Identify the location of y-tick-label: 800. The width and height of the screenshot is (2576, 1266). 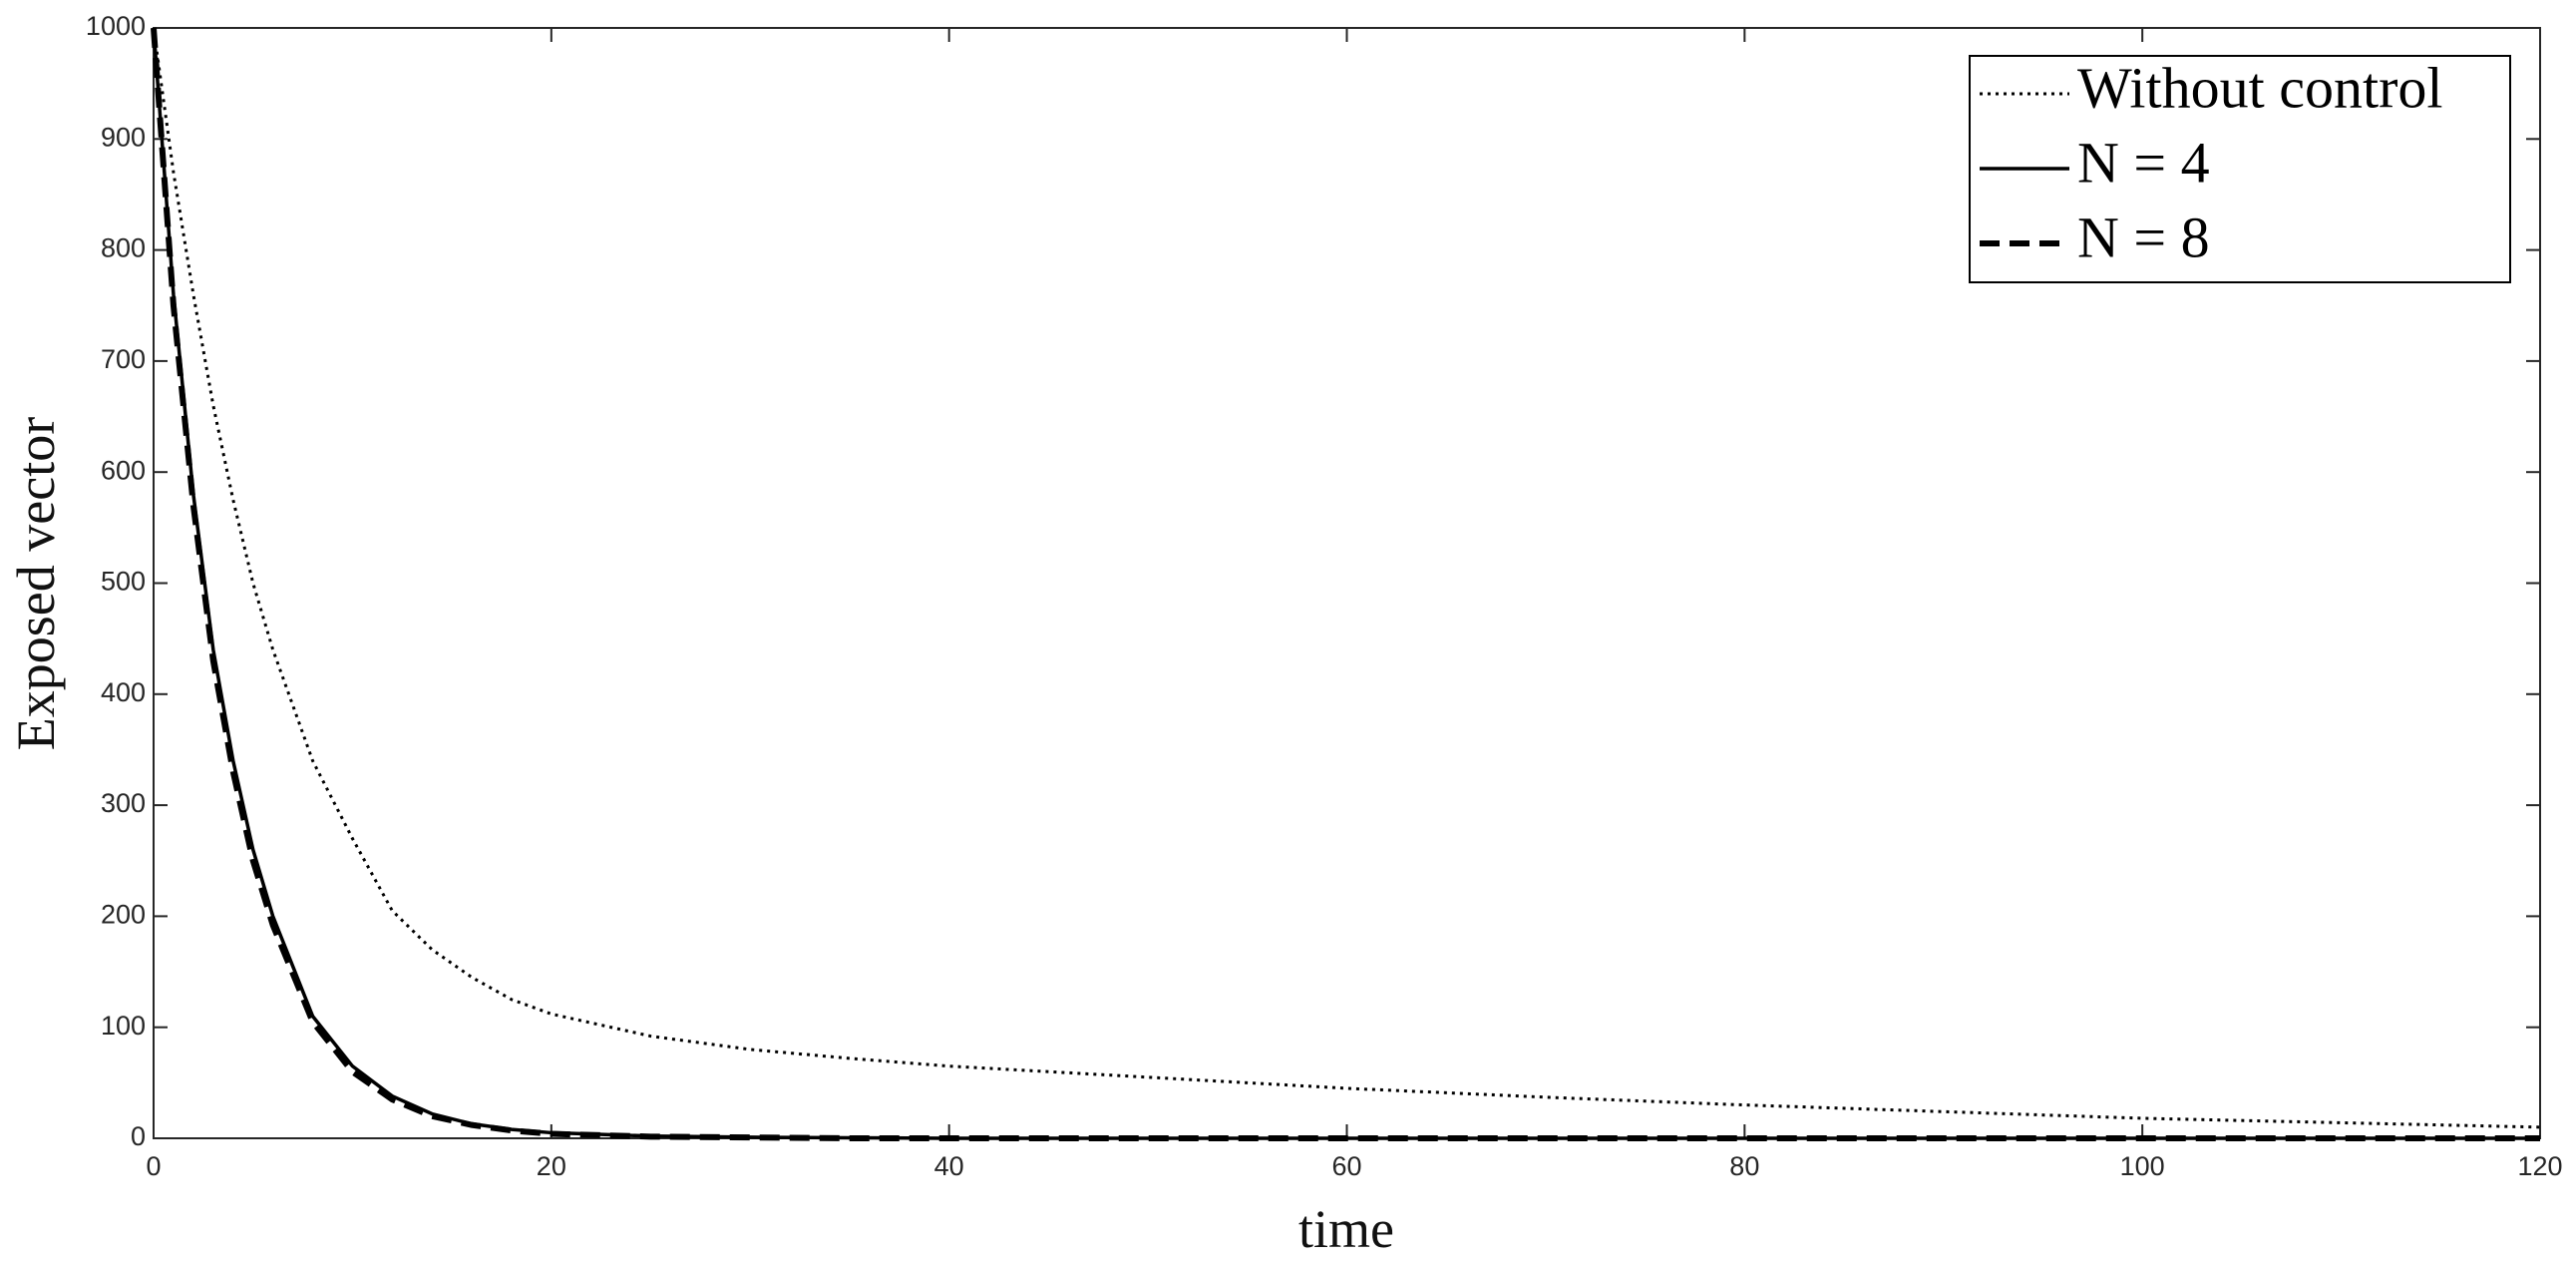
(124, 248).